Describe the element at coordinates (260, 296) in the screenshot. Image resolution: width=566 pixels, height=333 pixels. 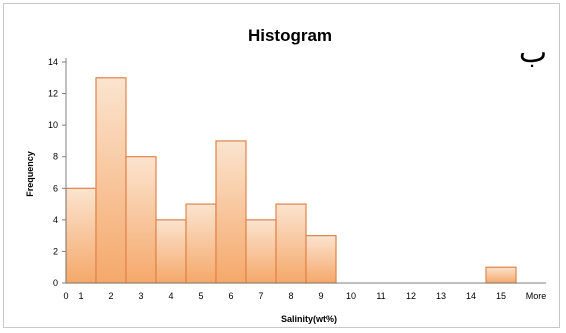
I see `x-tick-label: 7` at that location.